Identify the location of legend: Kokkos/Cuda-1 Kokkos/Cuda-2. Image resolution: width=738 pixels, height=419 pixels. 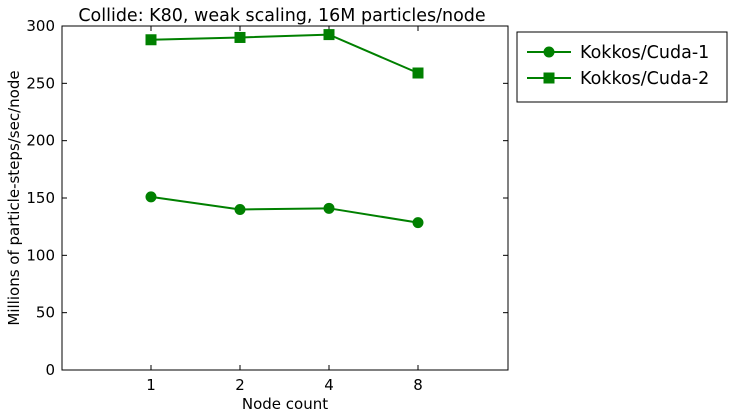
(622, 67).